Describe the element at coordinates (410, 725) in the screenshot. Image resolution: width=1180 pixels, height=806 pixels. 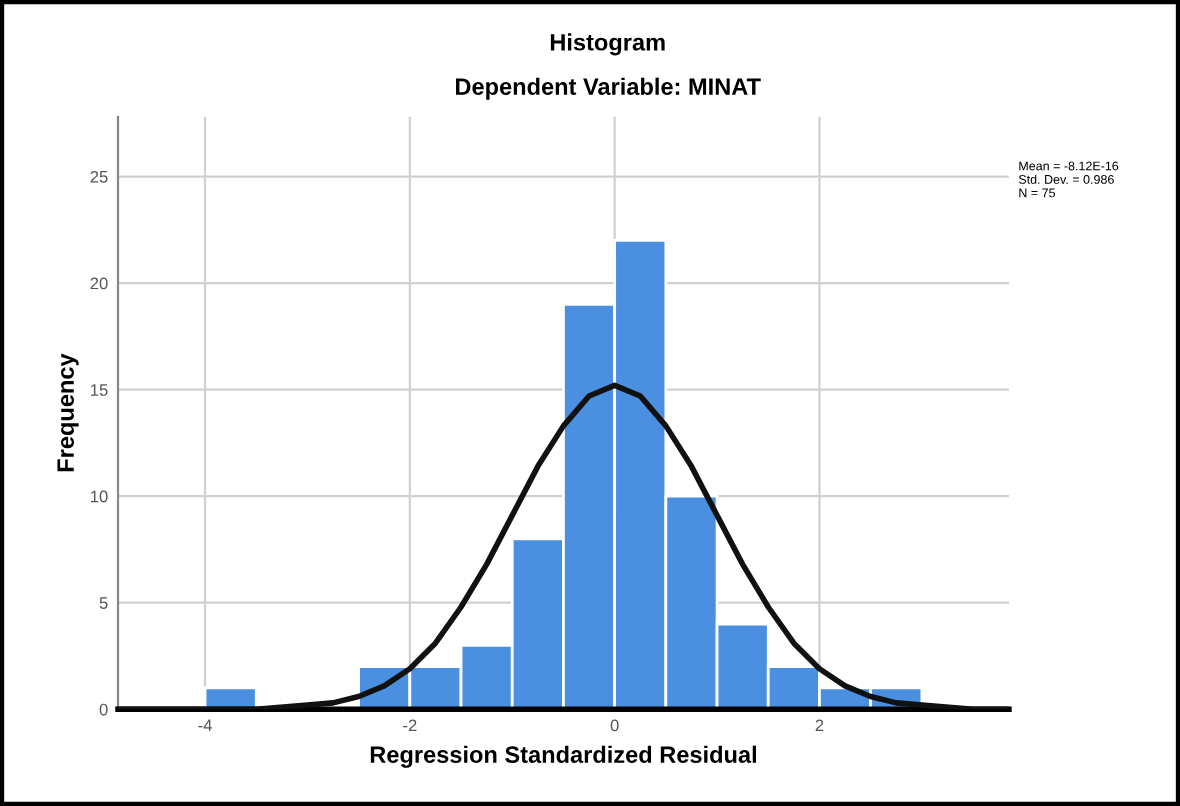
I see `x-tick-label: -2` at that location.